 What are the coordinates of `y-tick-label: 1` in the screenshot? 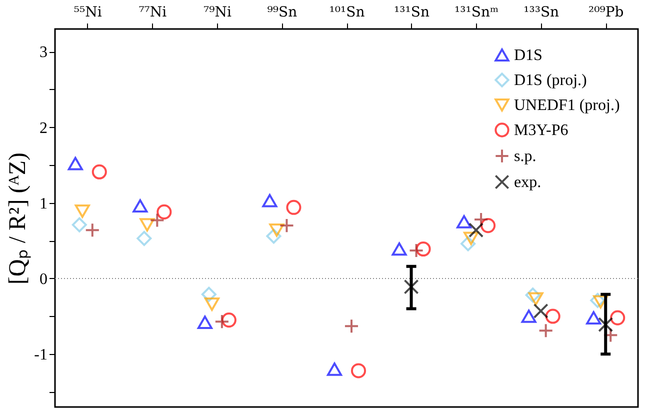 It's located at (44, 203).